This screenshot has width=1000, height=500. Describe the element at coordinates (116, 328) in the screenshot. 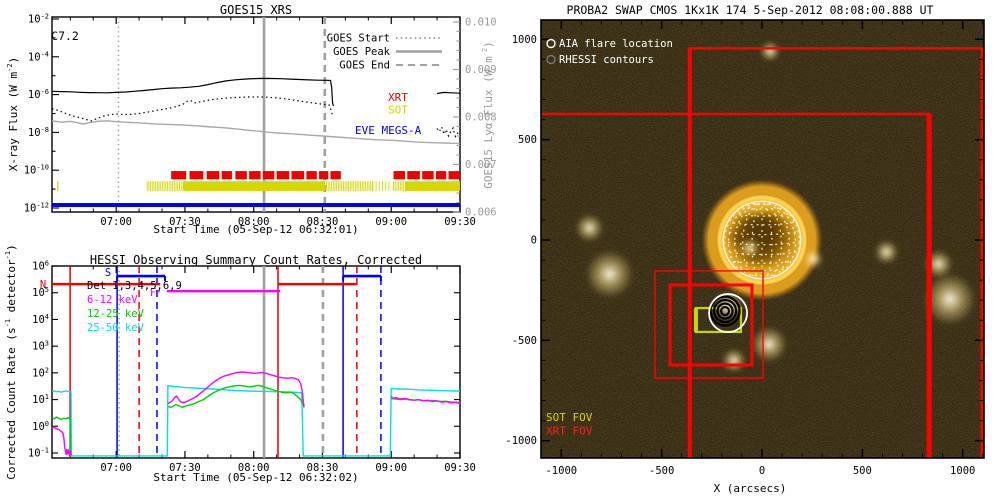

I see `hessi-legend-label: 25-50 keV` at that location.